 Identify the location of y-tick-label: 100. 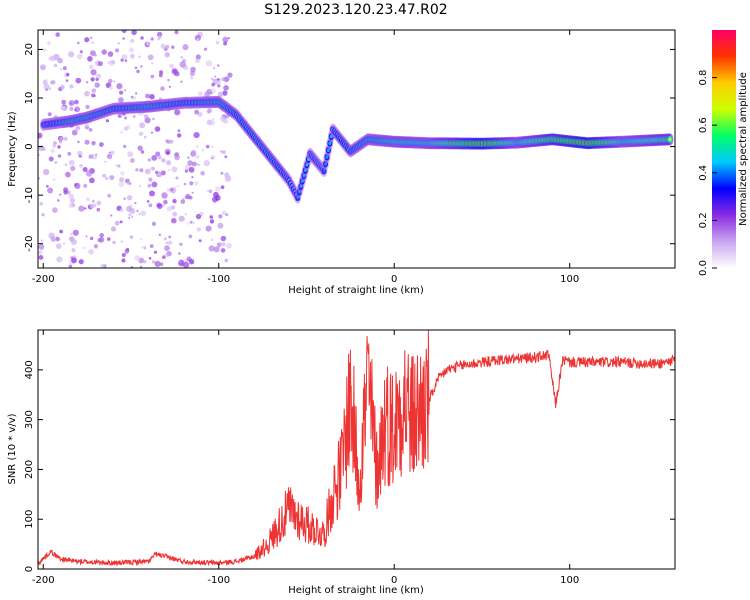
(29, 519).